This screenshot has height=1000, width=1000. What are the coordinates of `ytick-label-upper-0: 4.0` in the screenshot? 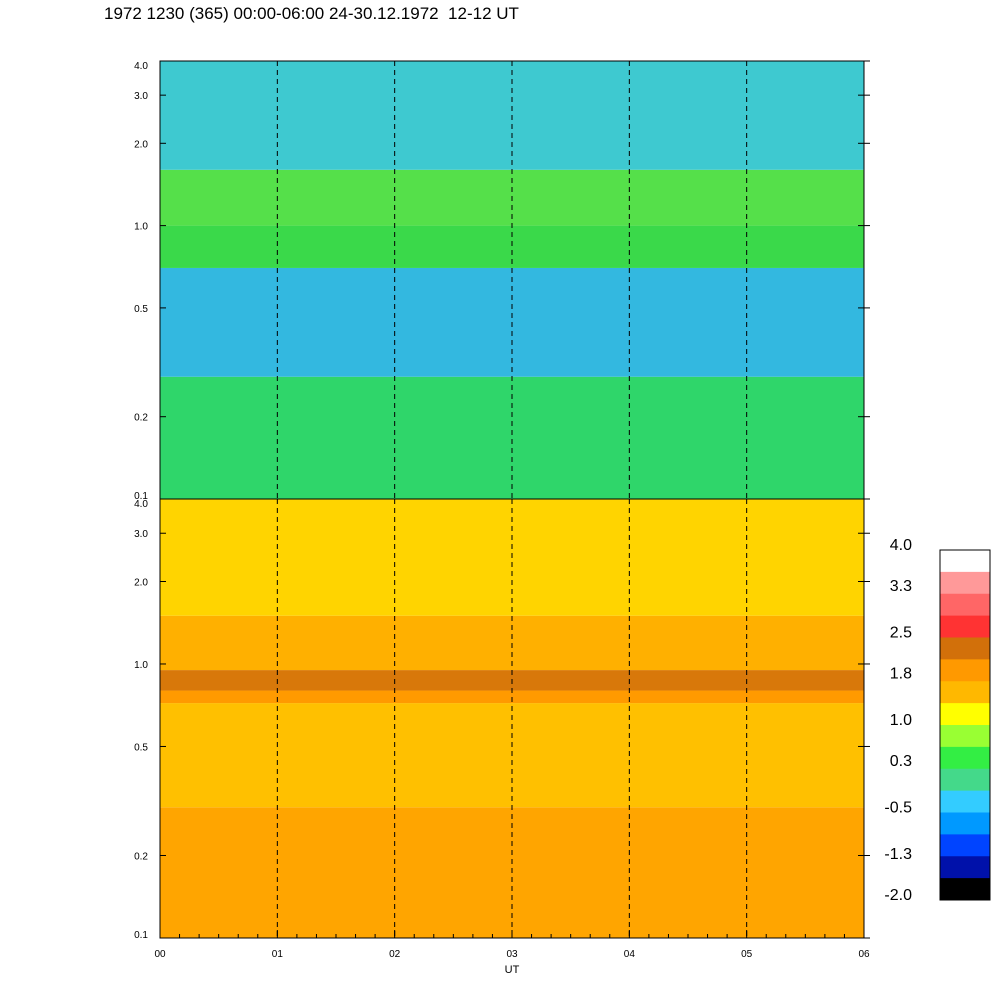 It's located at (141, 66).